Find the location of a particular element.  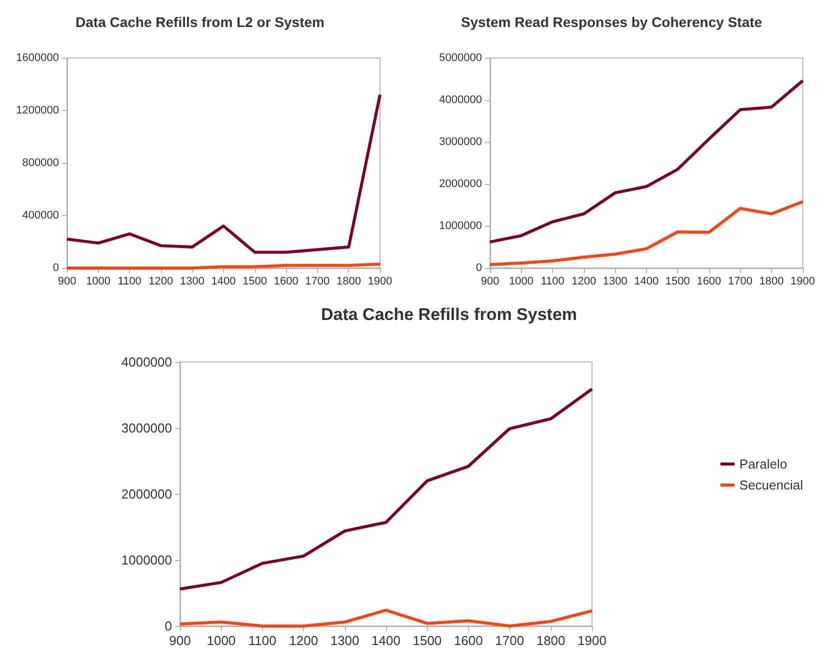

y-tick-label: 400000 is located at coordinates (40, 216).